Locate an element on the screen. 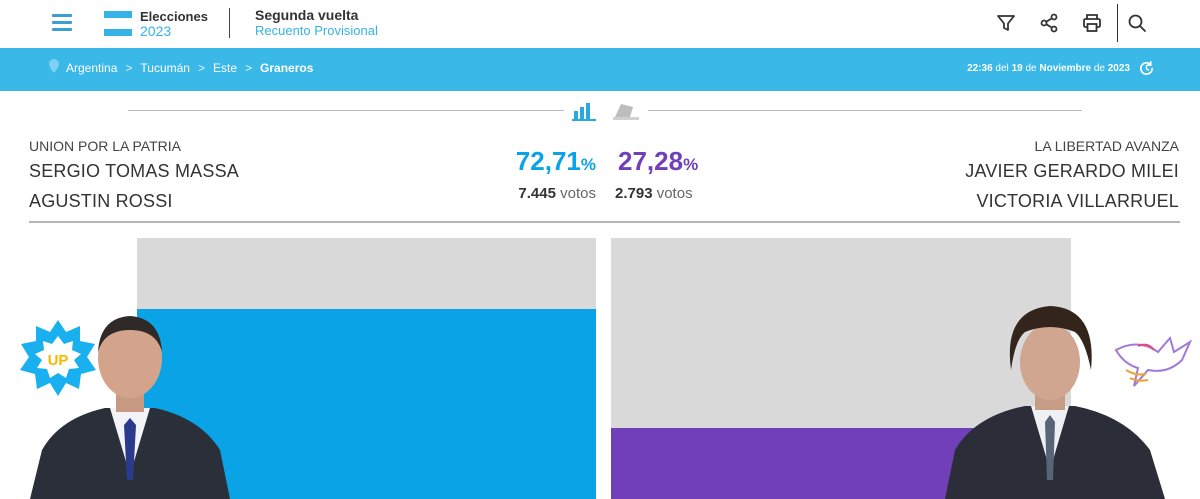 This screenshot has height=499, width=1200. logo-title: Elecciones is located at coordinates (174, 16).